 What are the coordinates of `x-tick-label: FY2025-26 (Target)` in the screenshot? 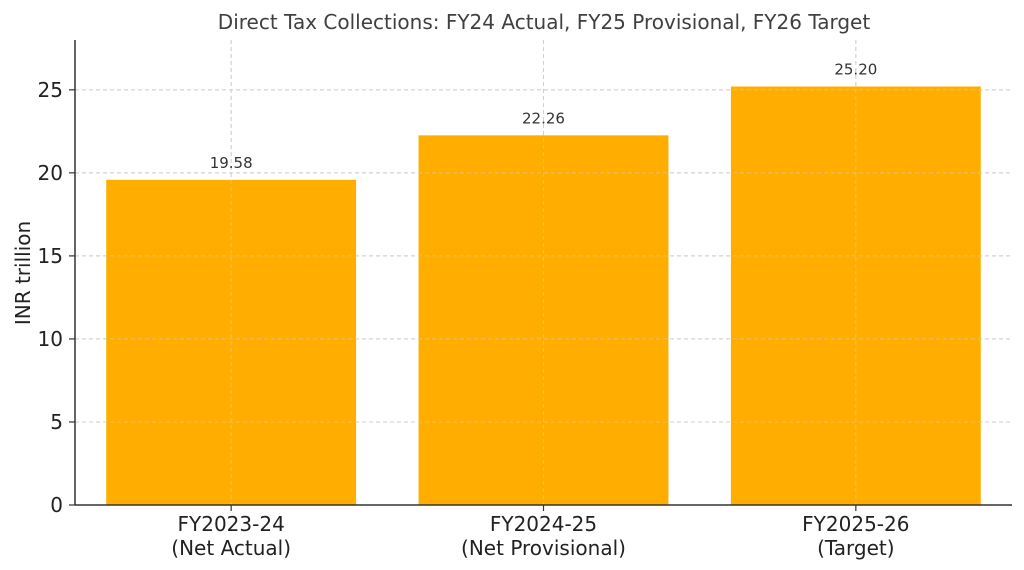 It's located at (855, 536).